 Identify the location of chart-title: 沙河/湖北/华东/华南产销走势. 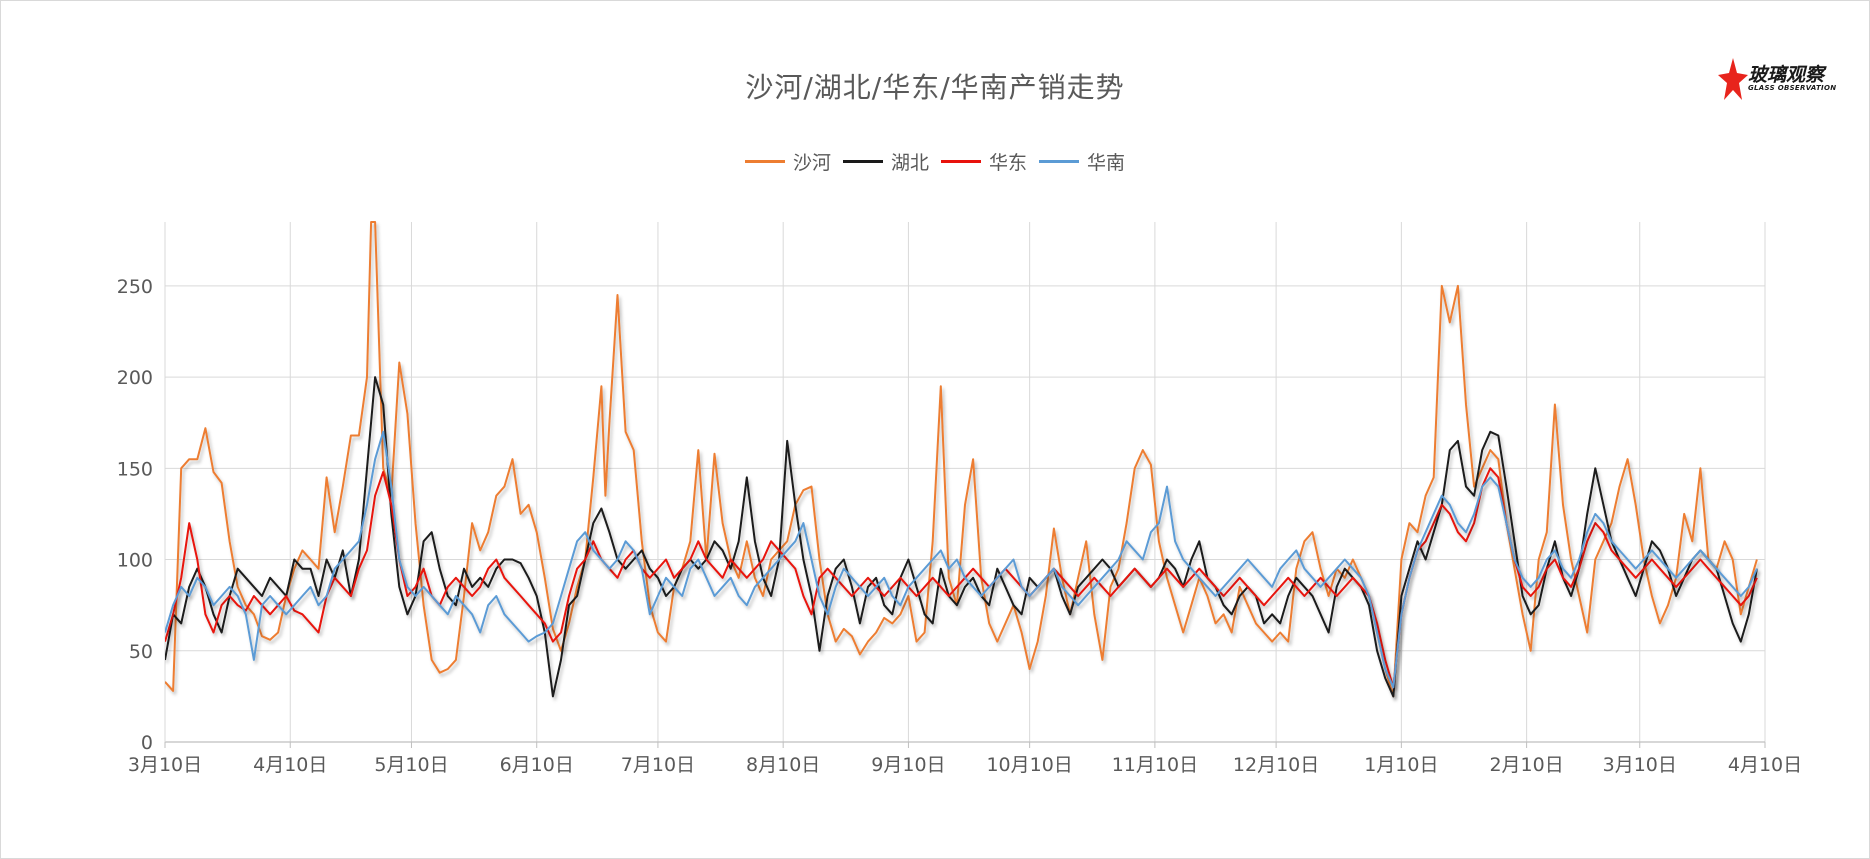
(935, 87).